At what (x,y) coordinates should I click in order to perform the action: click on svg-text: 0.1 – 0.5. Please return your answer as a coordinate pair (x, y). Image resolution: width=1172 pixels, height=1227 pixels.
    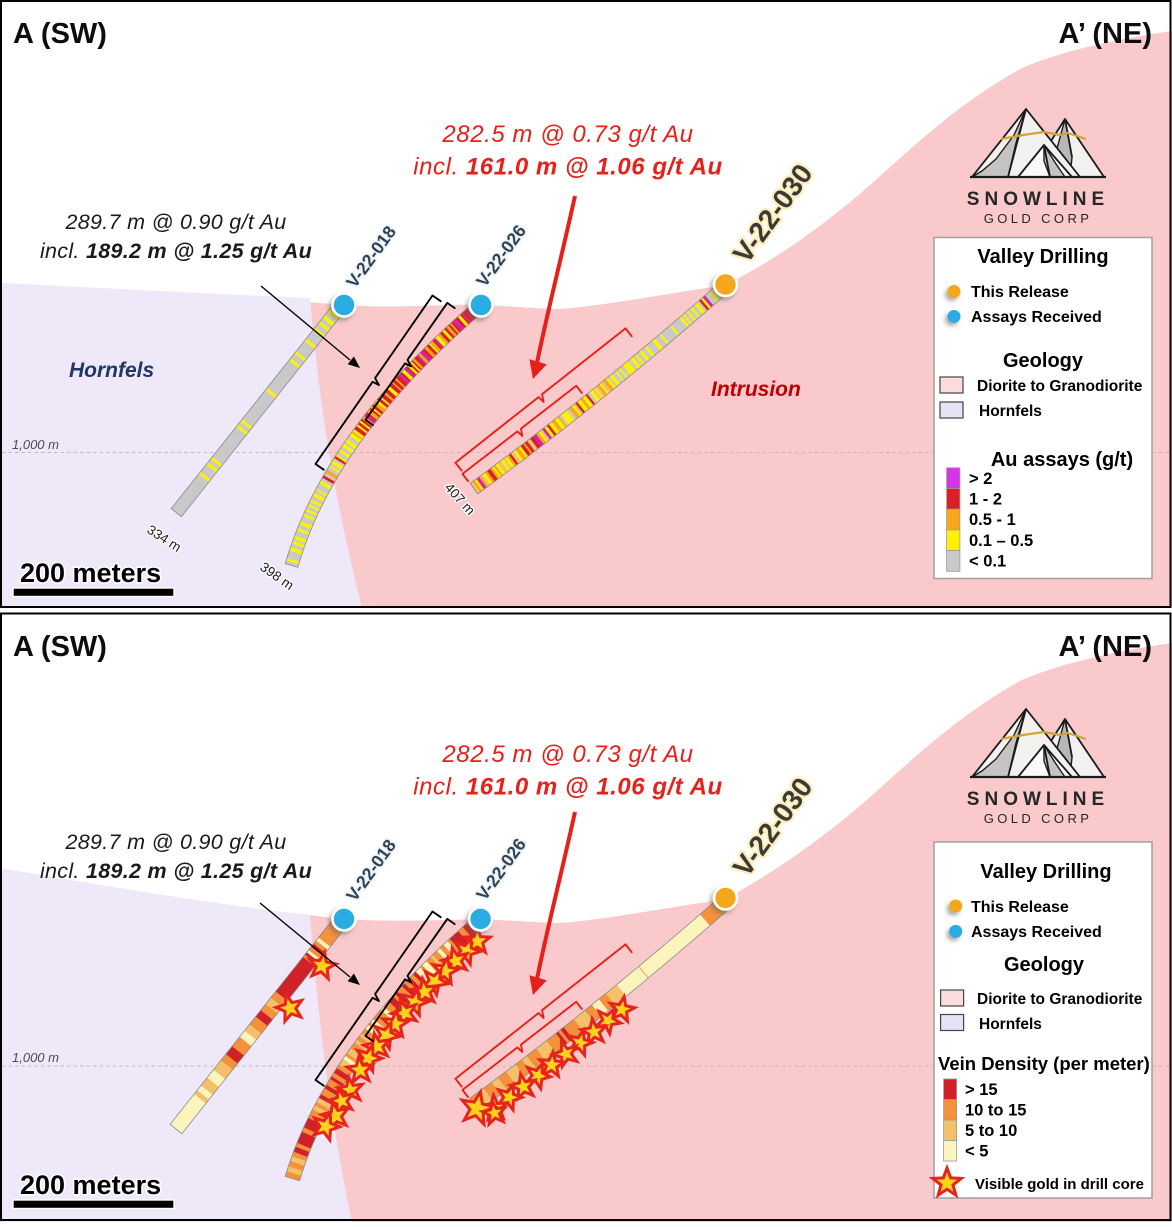
    Looking at the image, I should click on (1001, 541).